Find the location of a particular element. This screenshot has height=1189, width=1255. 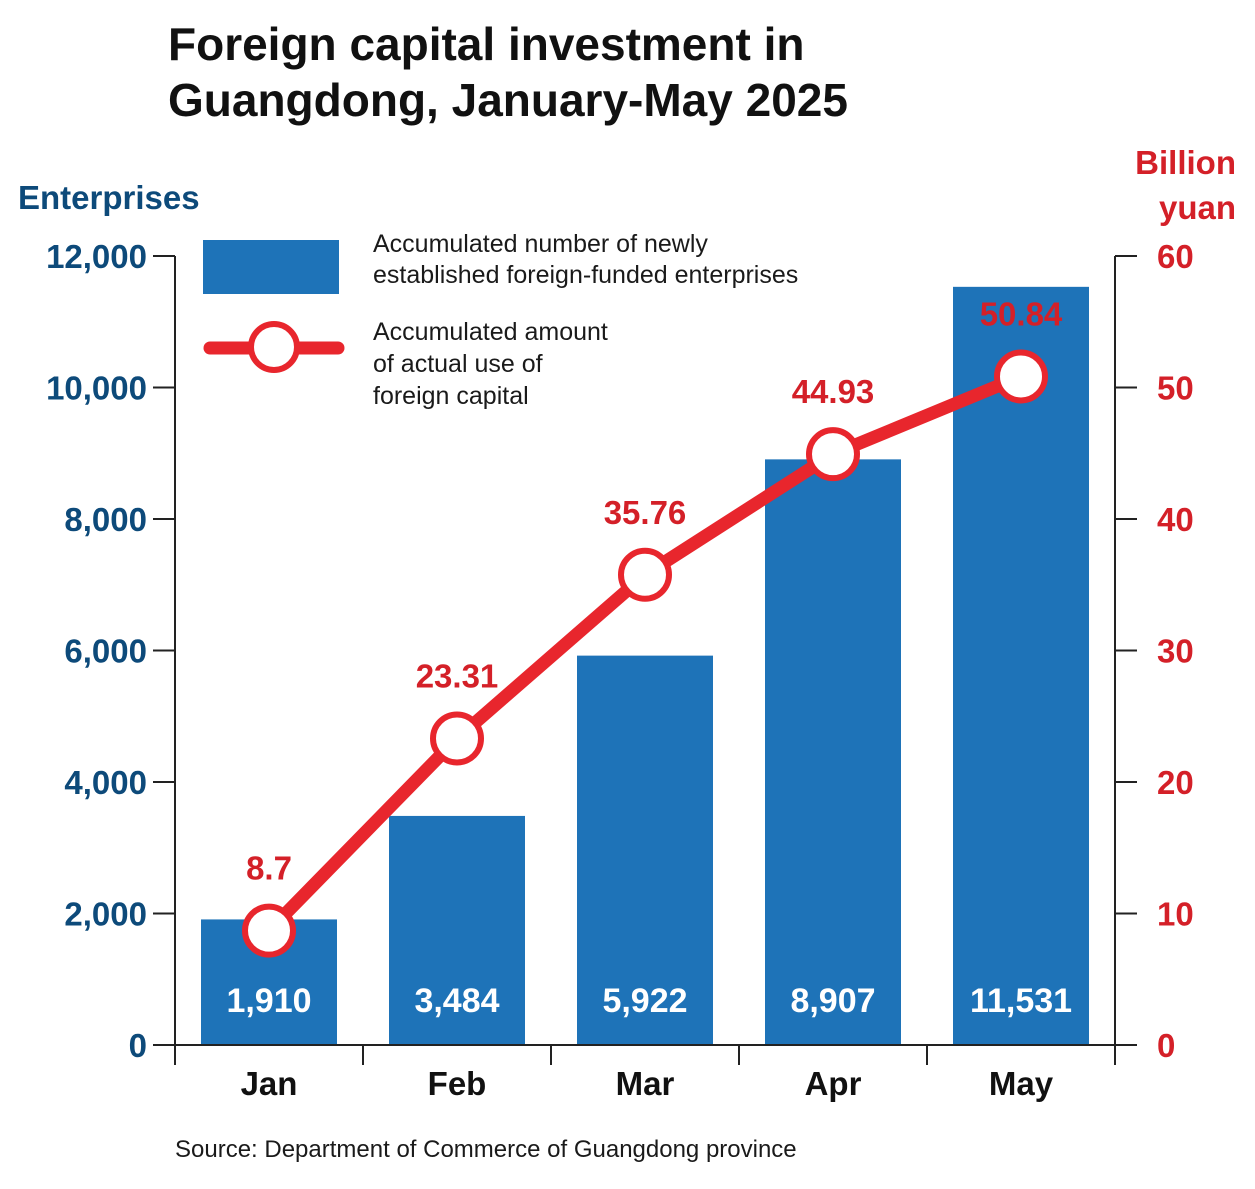

line-point-mar is located at coordinates (645, 574).